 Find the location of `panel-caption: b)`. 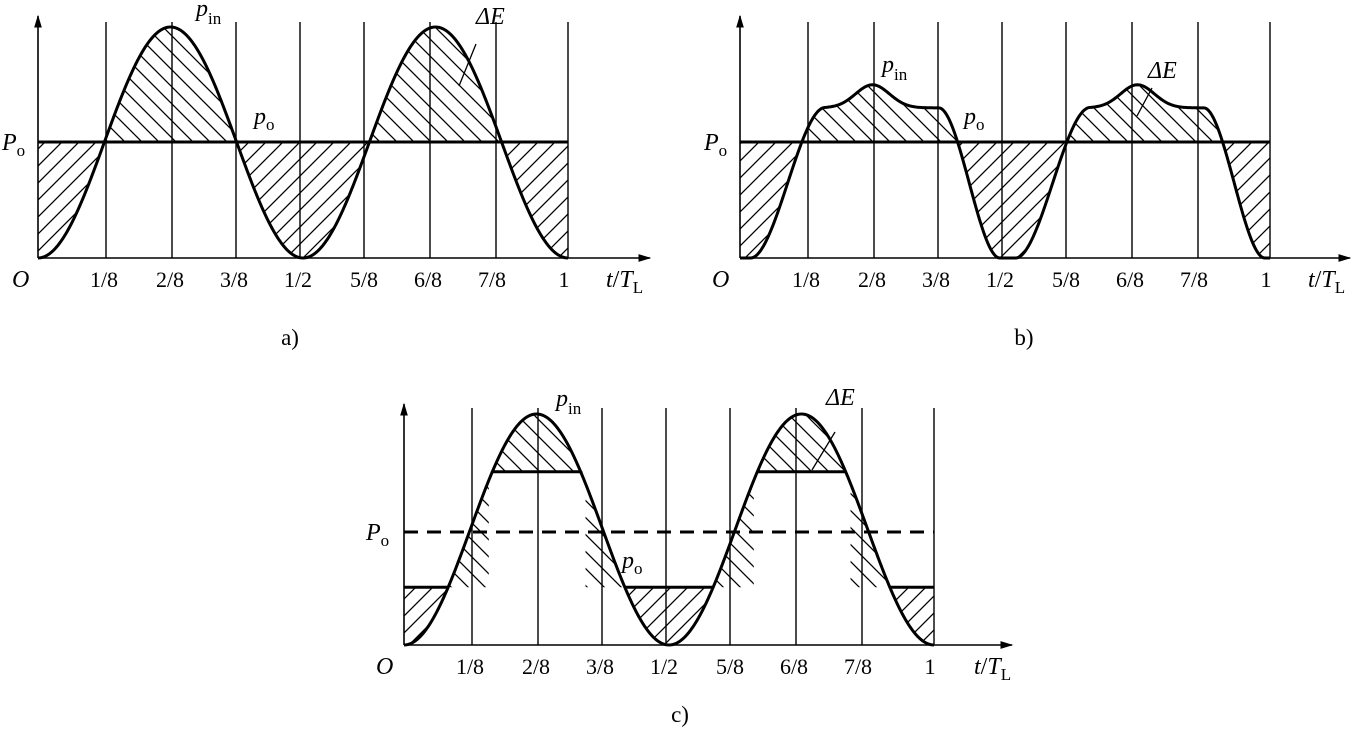

panel-caption: b) is located at coordinates (1023, 337).